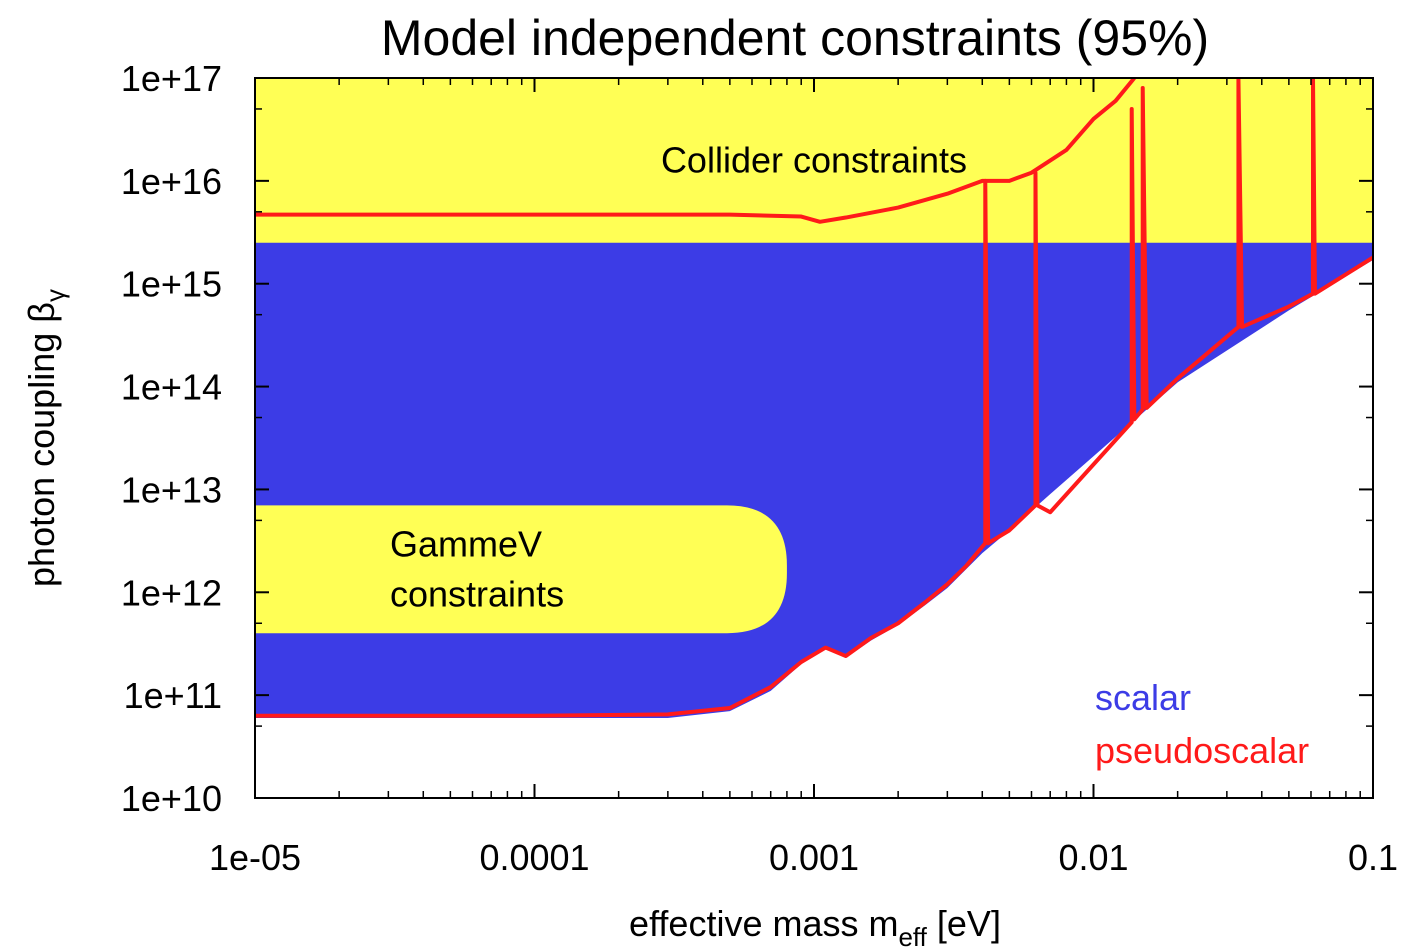  Describe the element at coordinates (55, 295) in the screenshot. I see `y-label-sub: γ` at that location.